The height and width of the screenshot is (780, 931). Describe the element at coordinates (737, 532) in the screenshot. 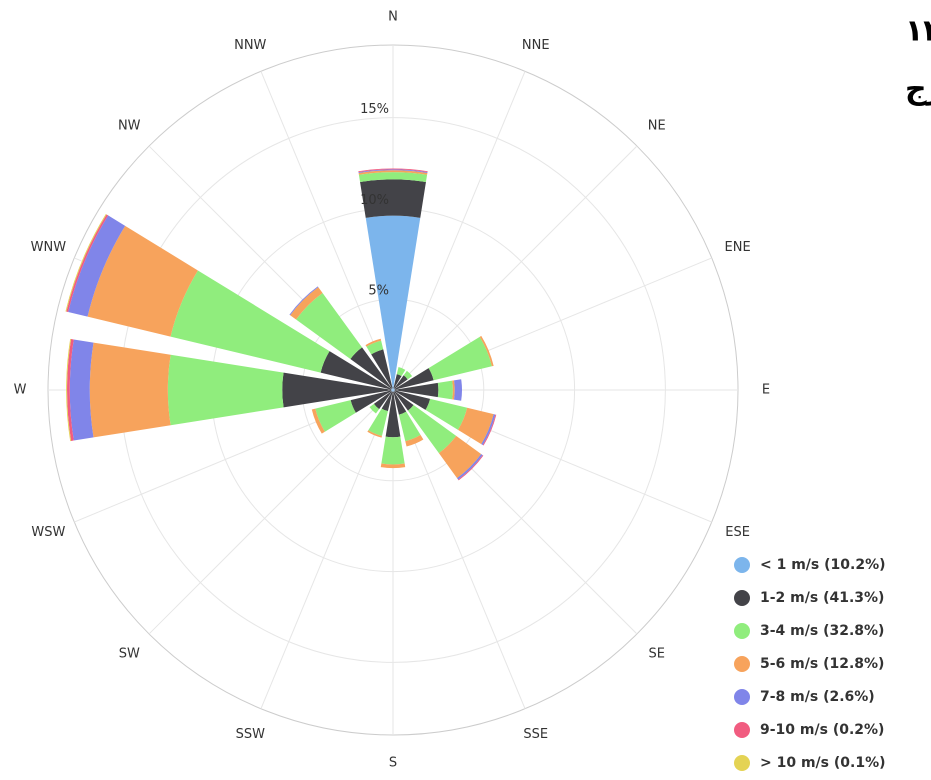

I see `direction-label: ESE` at that location.